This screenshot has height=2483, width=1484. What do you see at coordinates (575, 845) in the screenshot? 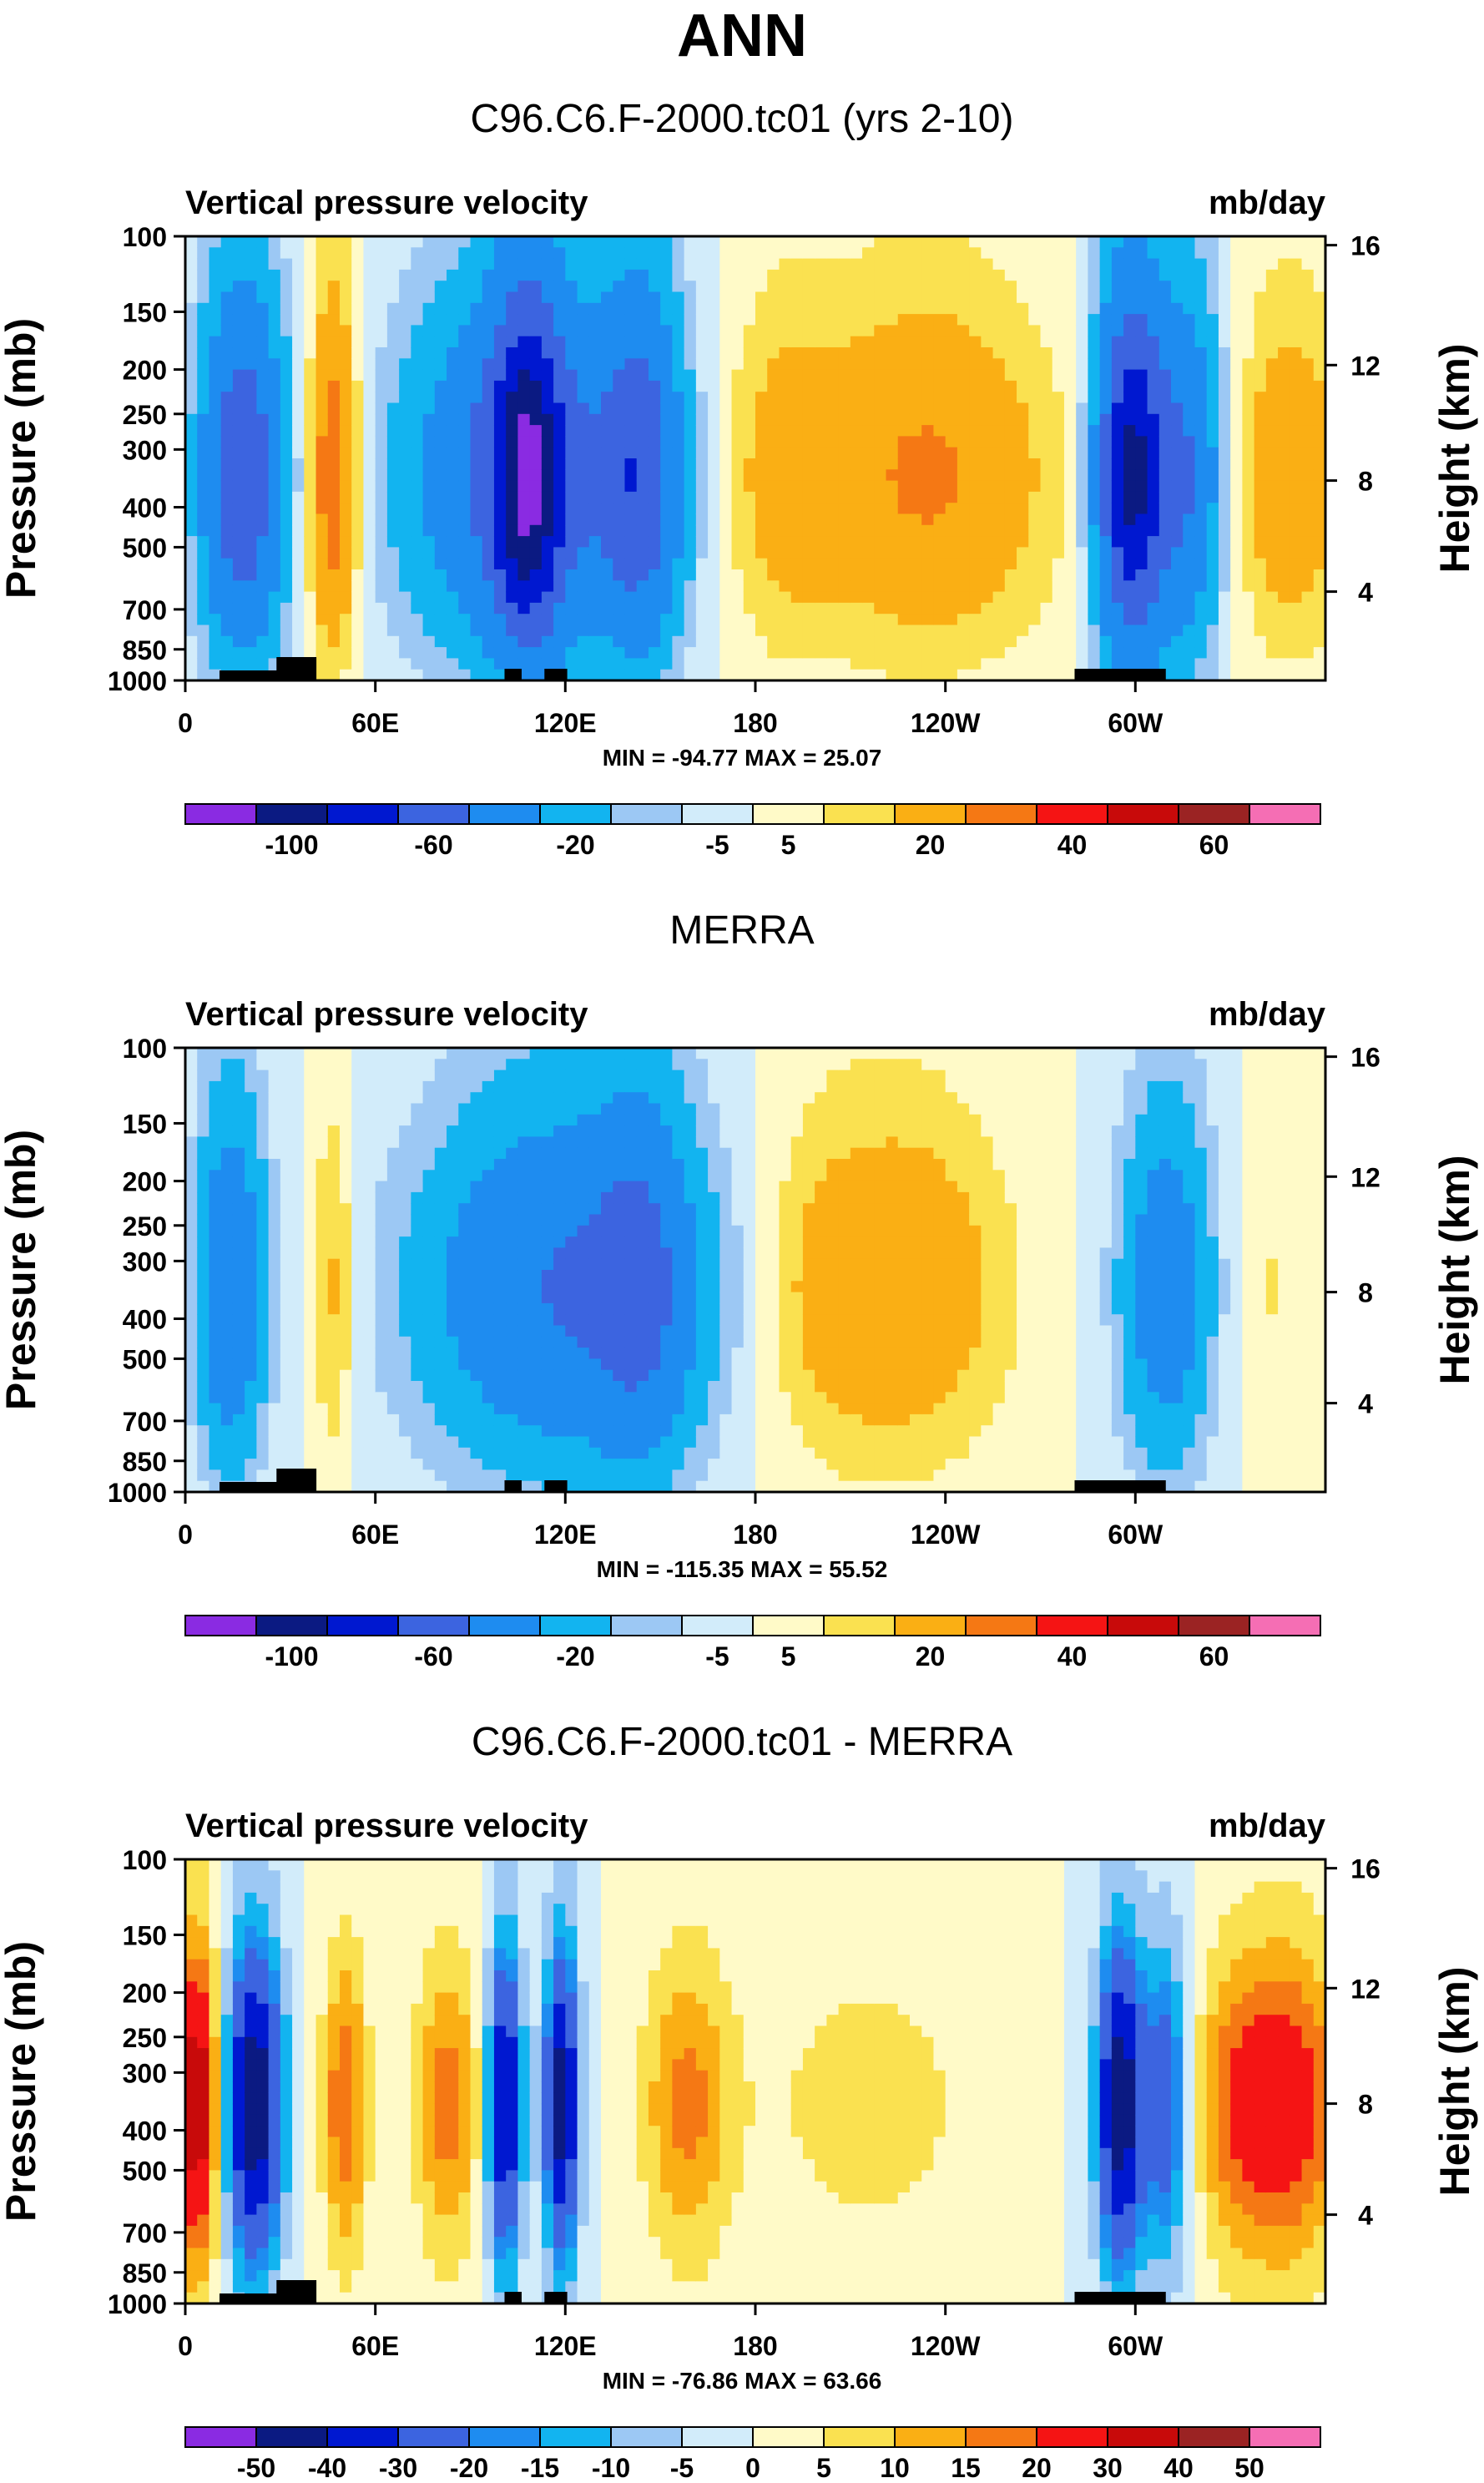
I see `colorbar-label: -20` at bounding box center [575, 845].